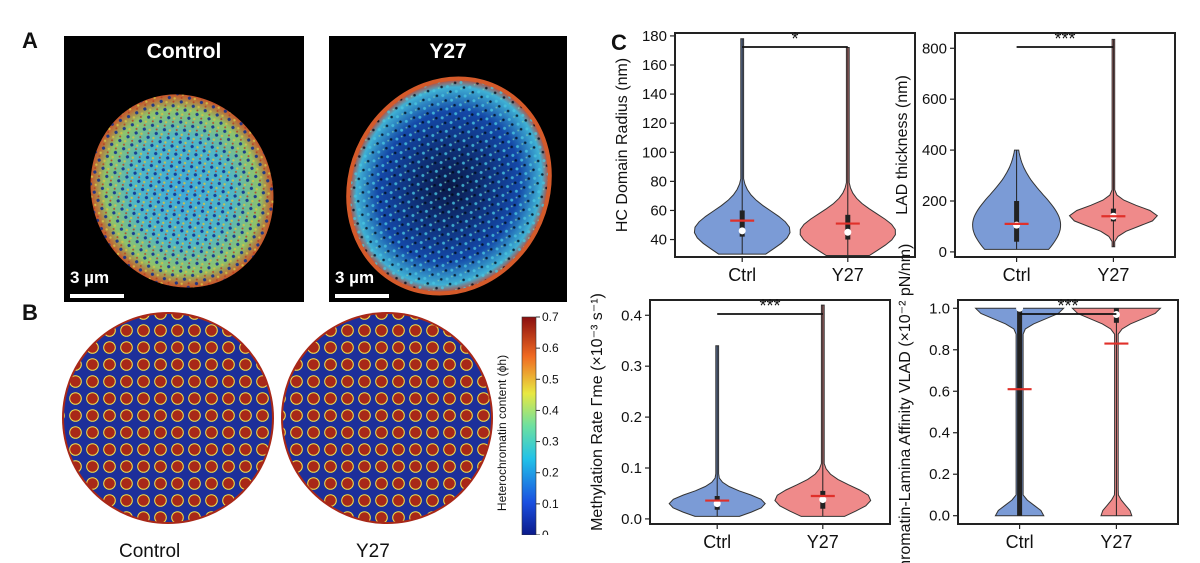  Describe the element at coordinates (540, 422) in the screenshot. I see `colorbar: 0 0.1 0.2 0.3 0.4 0.5 0.6 0.7` at that location.